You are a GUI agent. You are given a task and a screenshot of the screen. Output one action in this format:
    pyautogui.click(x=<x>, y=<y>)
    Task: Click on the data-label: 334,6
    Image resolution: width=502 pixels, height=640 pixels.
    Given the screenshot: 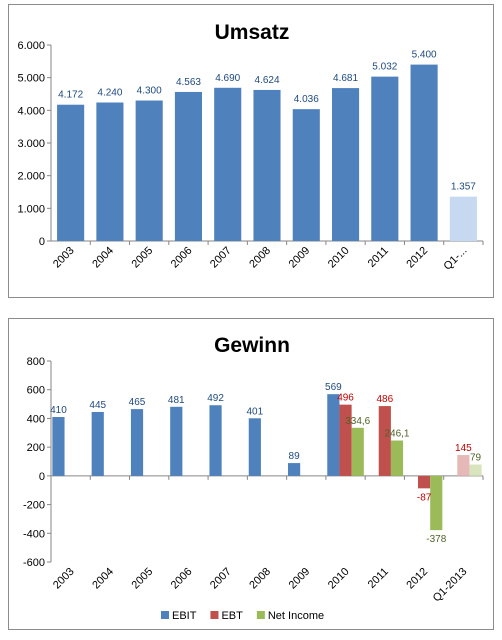 What is the action you would take?
    pyautogui.click(x=357, y=421)
    